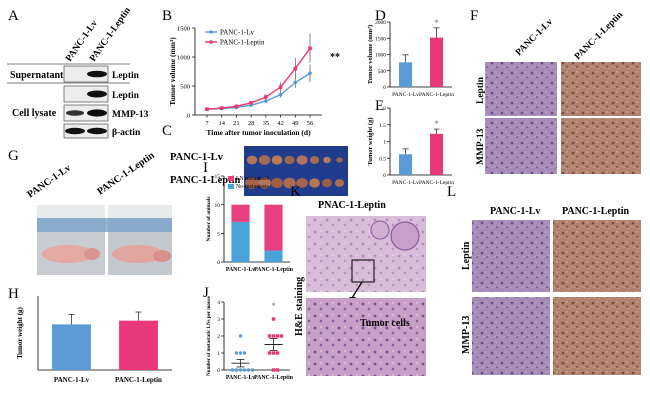  Describe the element at coordinates (352, 205) in the screenshot. I see `panel-k-title: PNAC-1-Leptin` at that location.